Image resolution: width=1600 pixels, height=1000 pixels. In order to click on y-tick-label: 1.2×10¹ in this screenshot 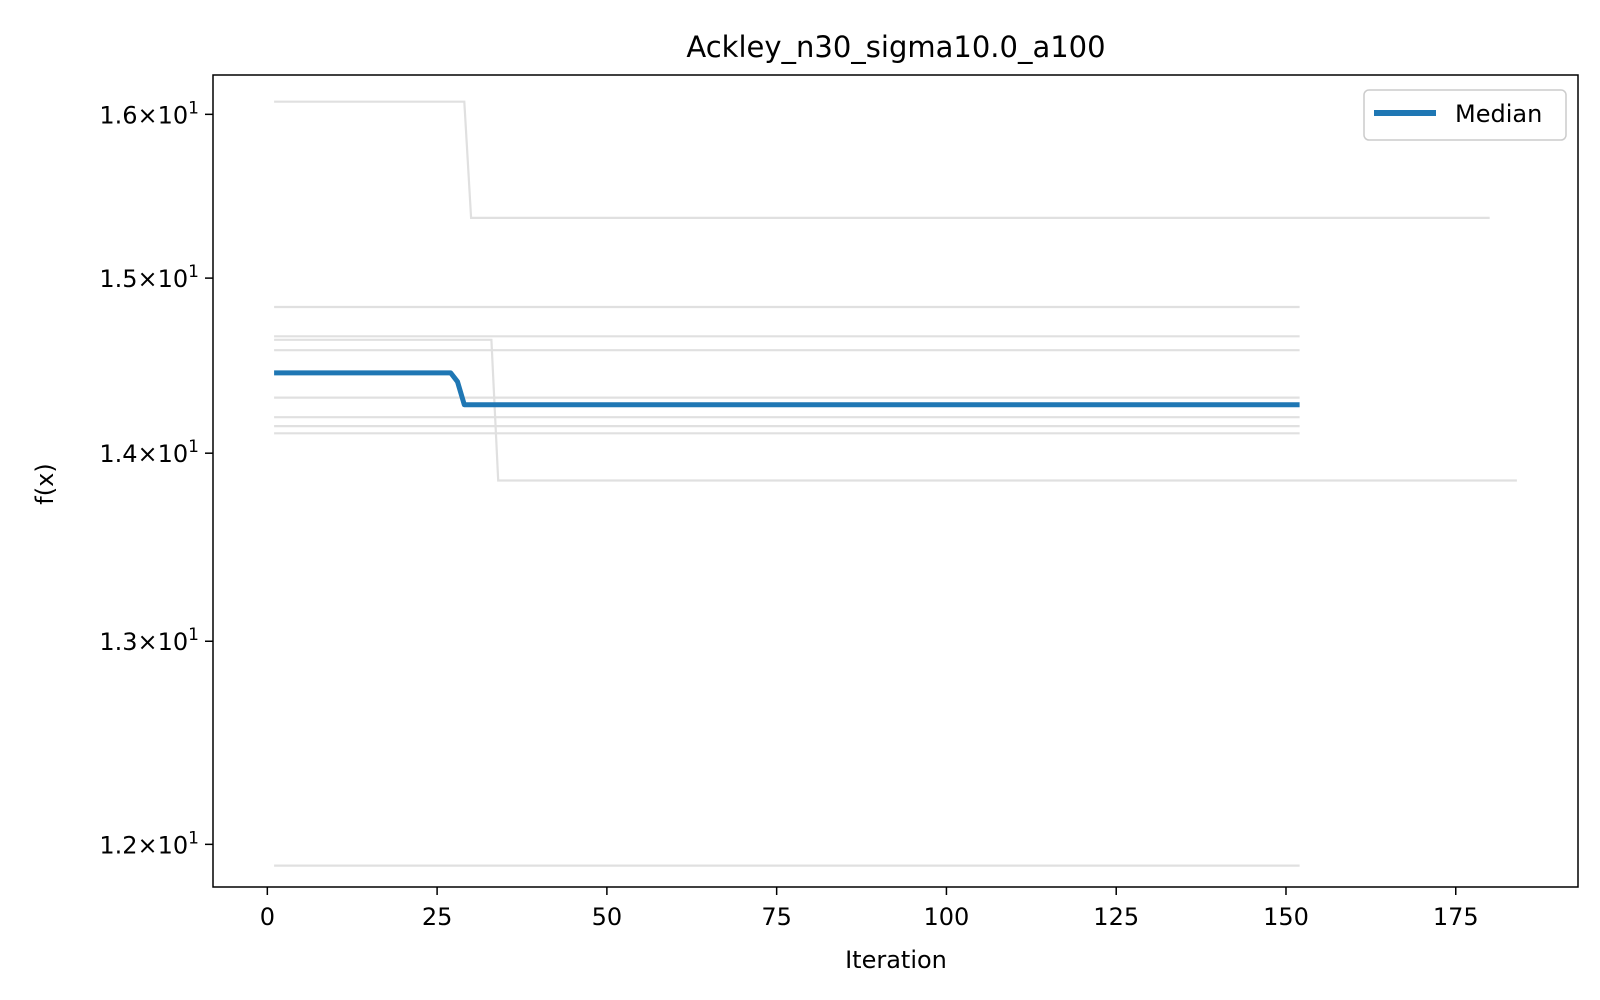, I will do `click(149, 843)`.